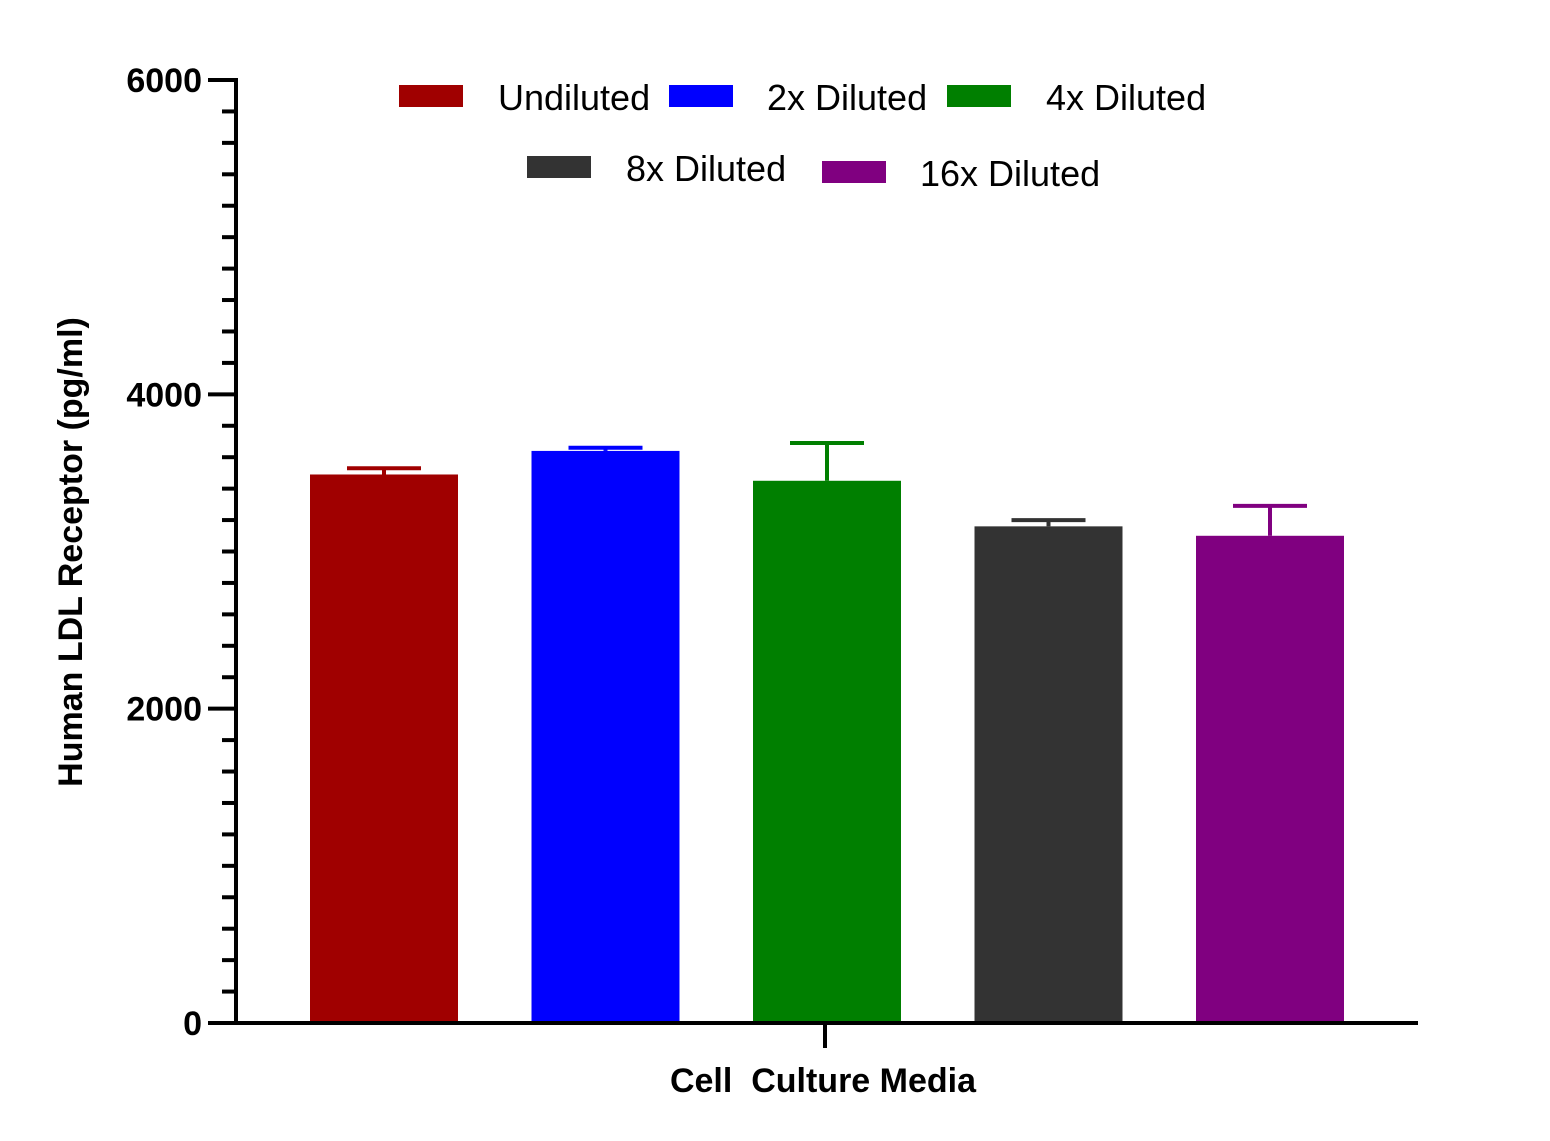 Image resolution: width=1550 pixels, height=1141 pixels. What do you see at coordinates (164, 81) in the screenshot?
I see `y-tick-label: 6000` at bounding box center [164, 81].